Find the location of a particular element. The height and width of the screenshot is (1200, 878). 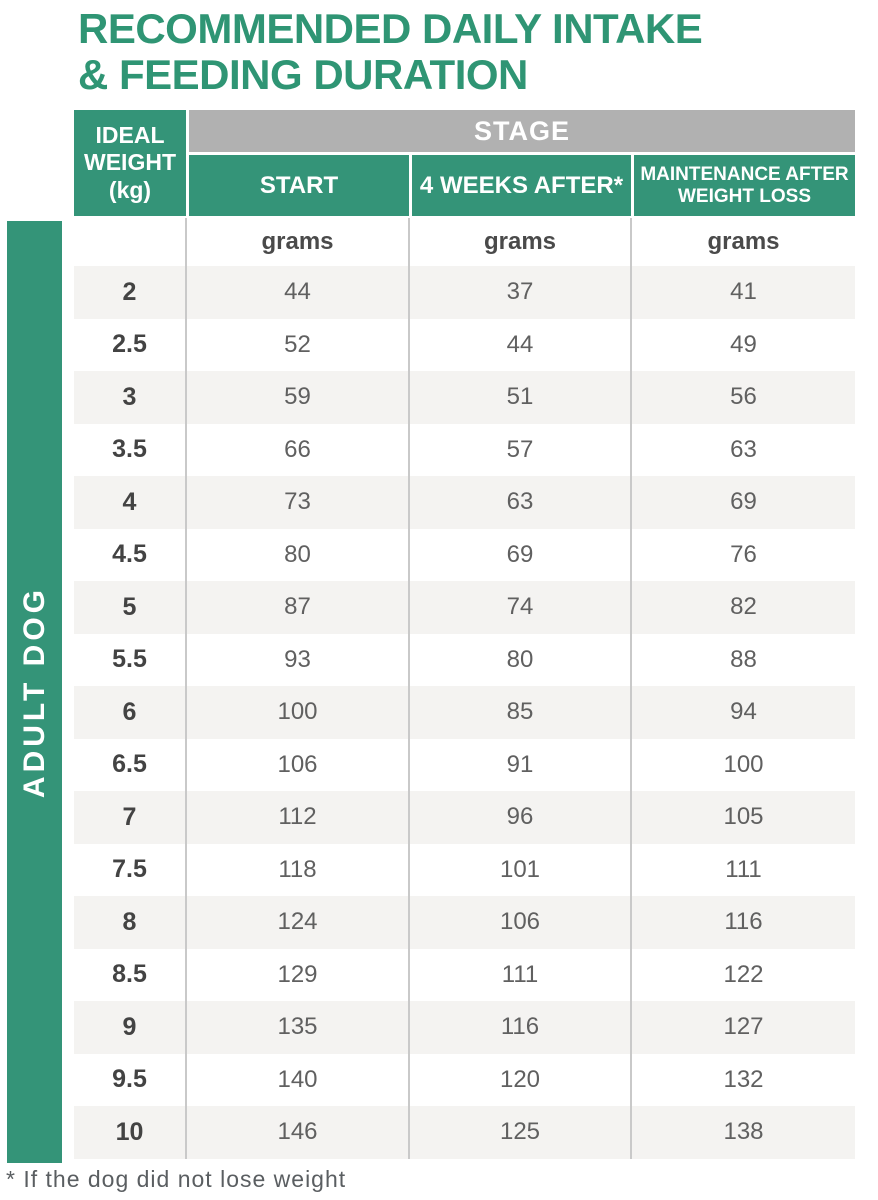

table-row: 8 124 106 116 is located at coordinates (464, 922).